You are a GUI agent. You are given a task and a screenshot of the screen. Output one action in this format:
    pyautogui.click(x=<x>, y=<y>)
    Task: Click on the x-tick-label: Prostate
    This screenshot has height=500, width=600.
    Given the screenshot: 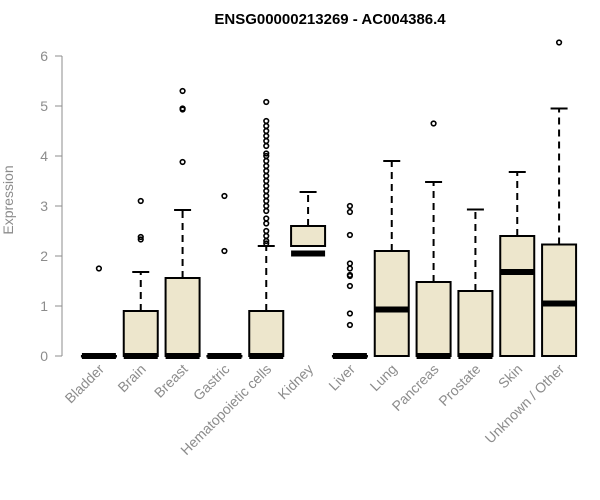 What is the action you would take?
    pyautogui.click(x=459, y=385)
    